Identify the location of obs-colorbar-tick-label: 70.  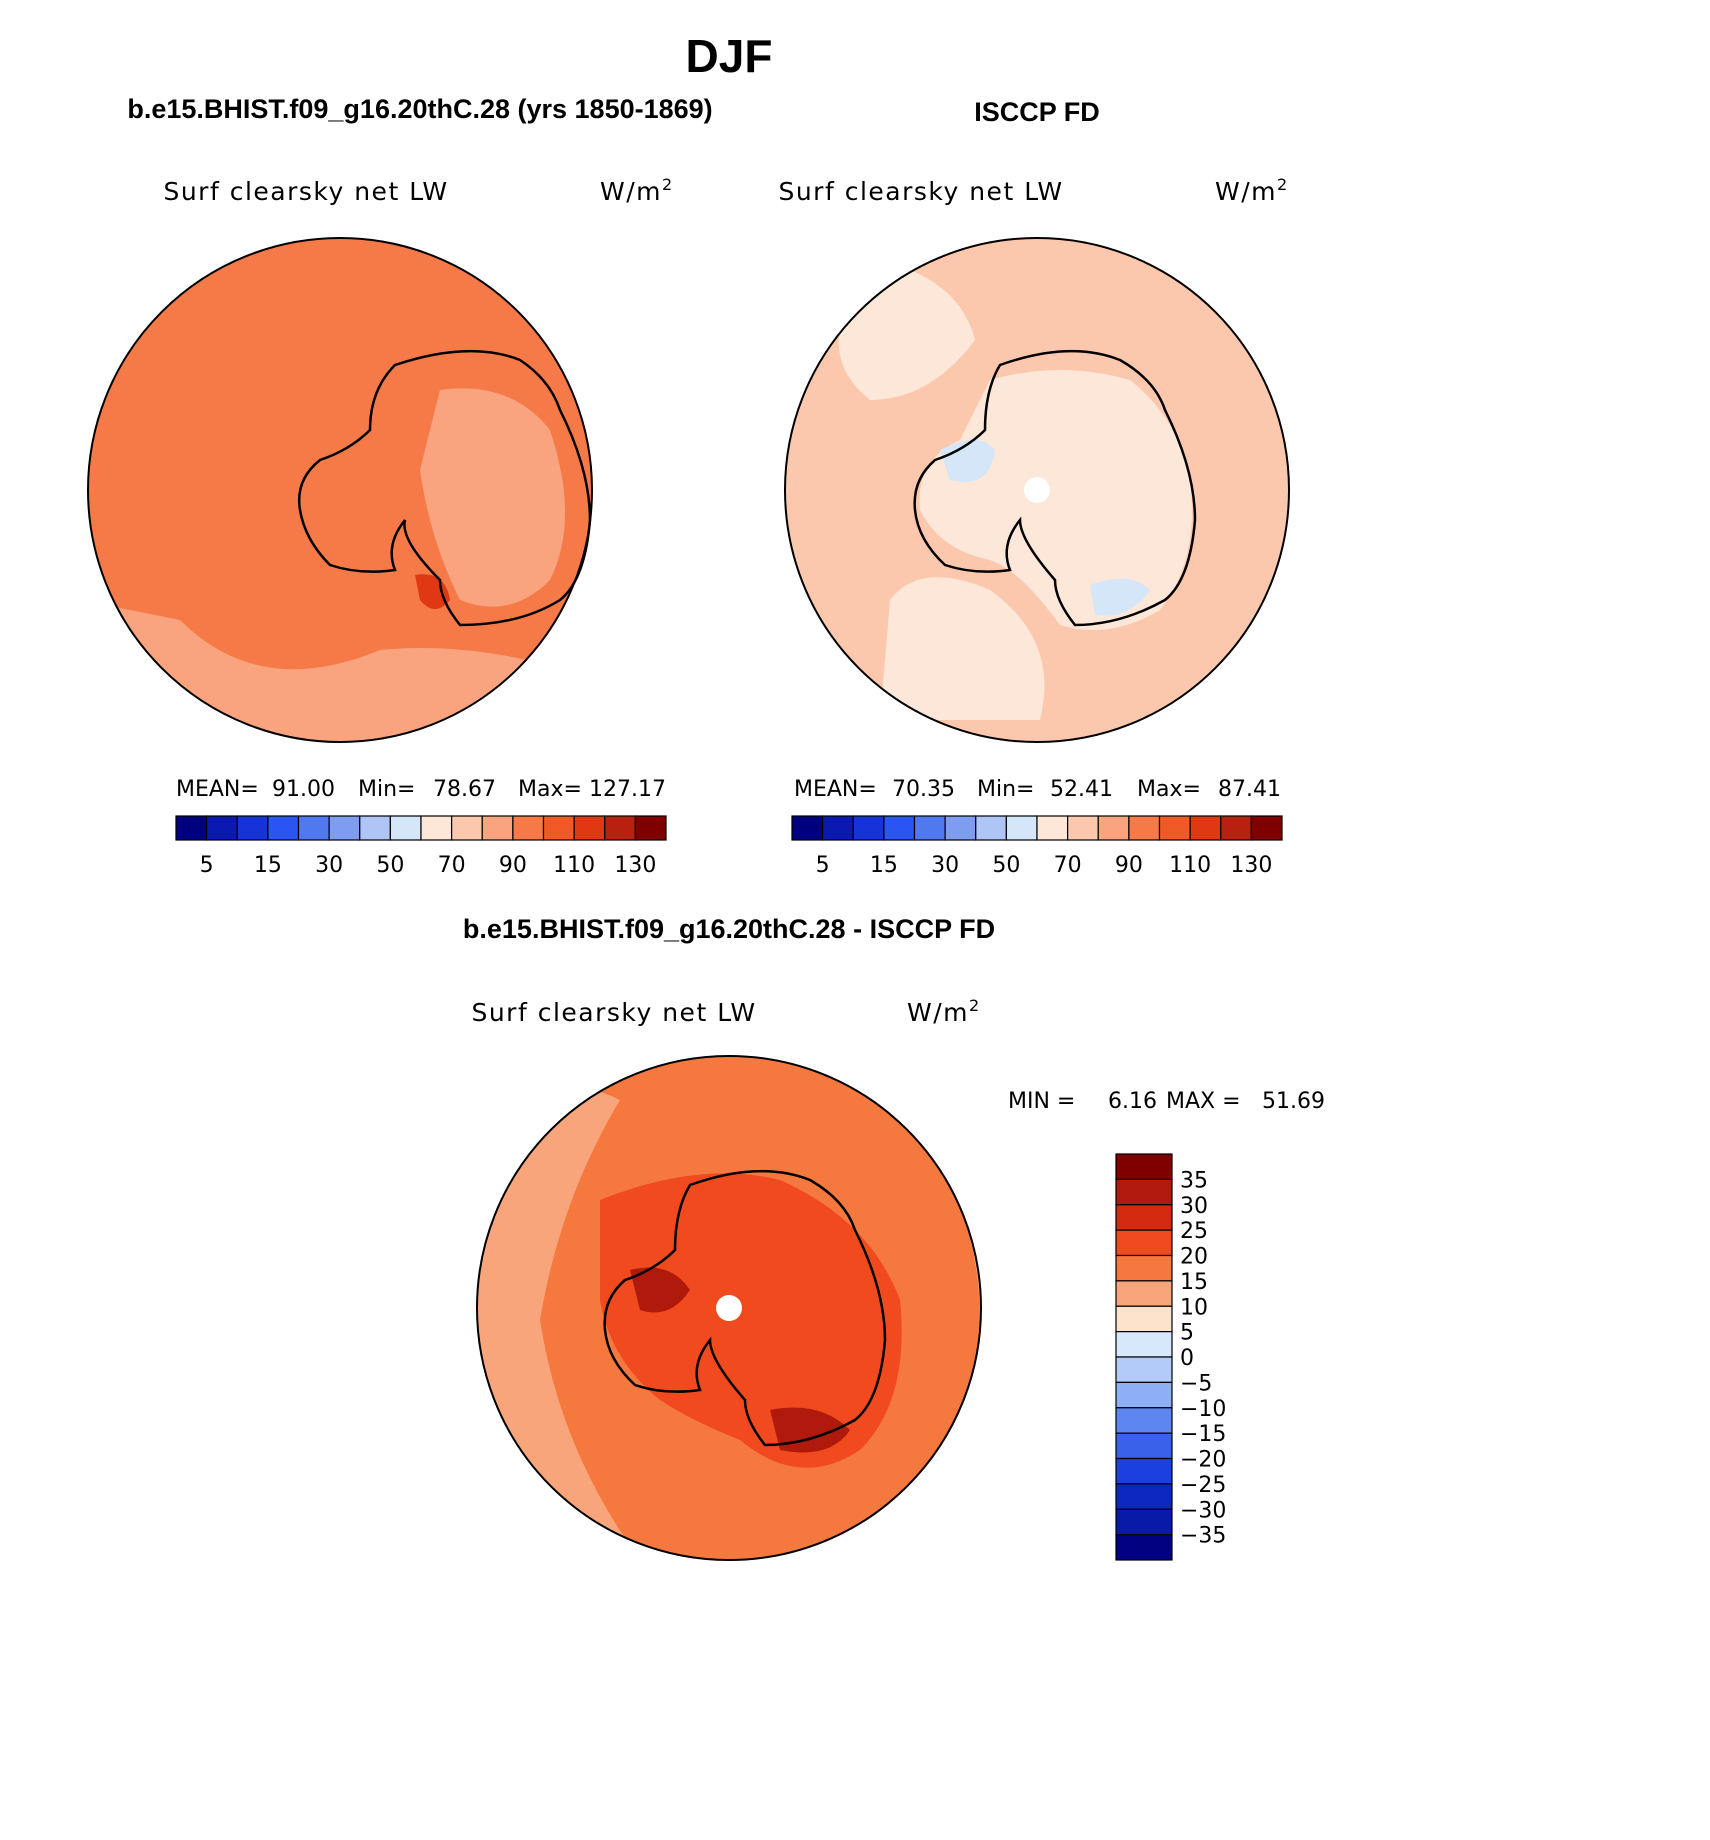
(1068, 865).